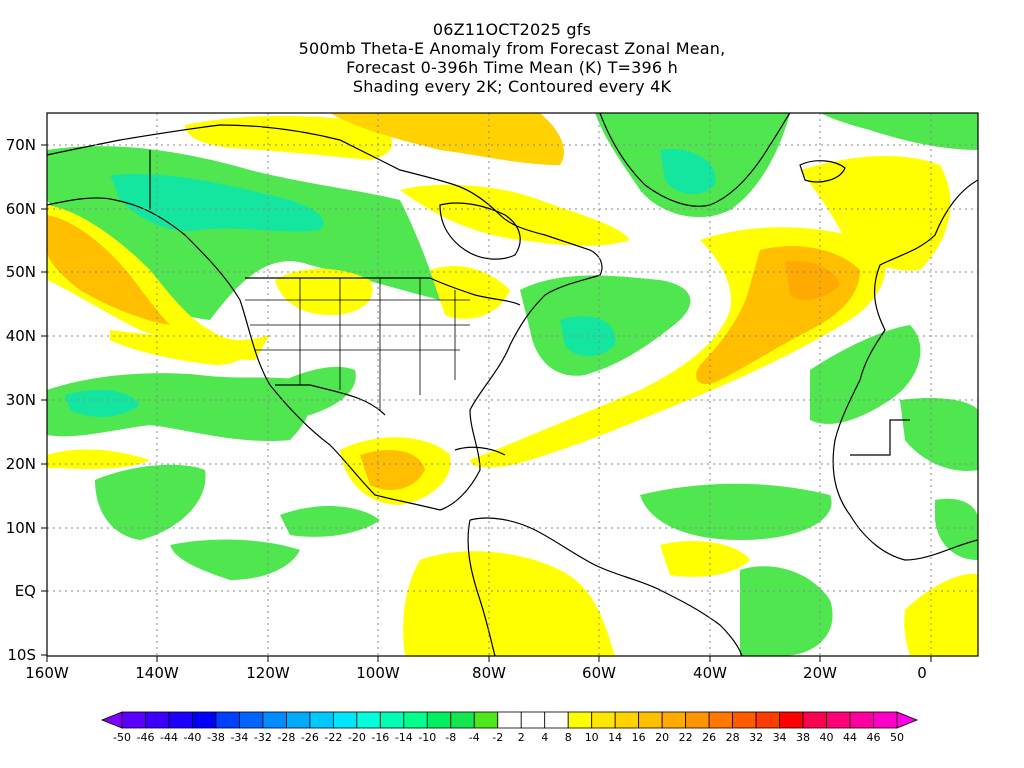 Image resolution: width=1024 pixels, height=768 pixels. What do you see at coordinates (756, 737) in the screenshot?
I see `colorbar-tick-label: 32` at bounding box center [756, 737].